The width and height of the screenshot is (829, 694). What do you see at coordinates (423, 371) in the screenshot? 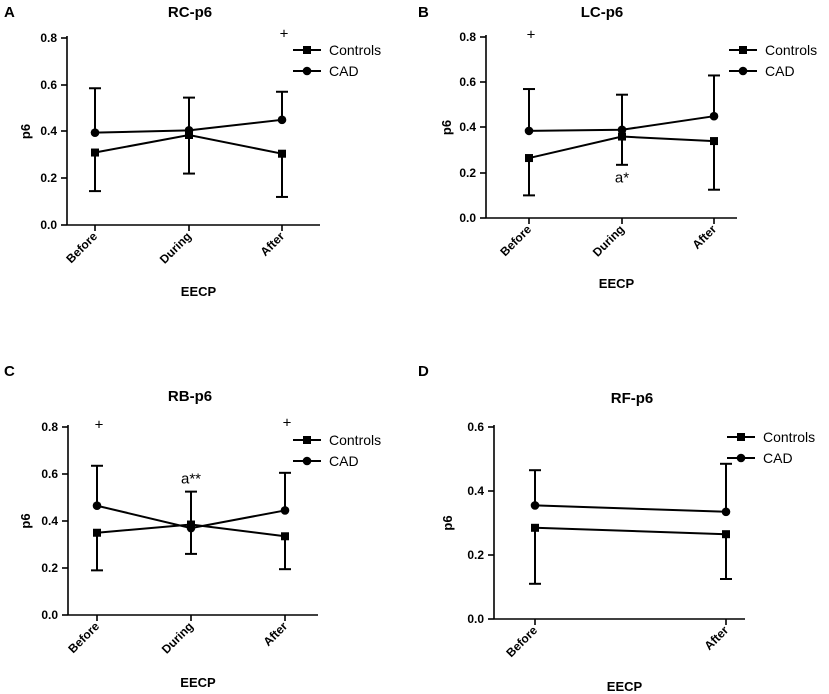
I see `panel-letter: D` at bounding box center [423, 371].